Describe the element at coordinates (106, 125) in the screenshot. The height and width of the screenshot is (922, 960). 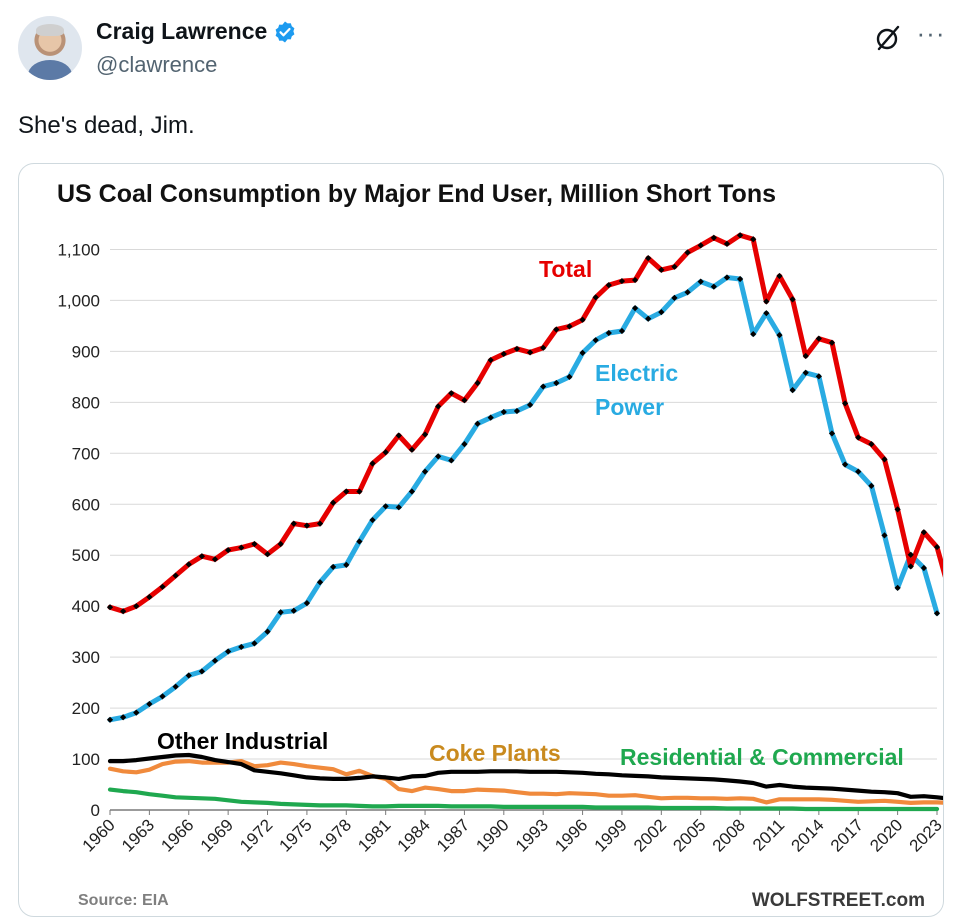
I see `post-text: She's dead, Jim.` at that location.